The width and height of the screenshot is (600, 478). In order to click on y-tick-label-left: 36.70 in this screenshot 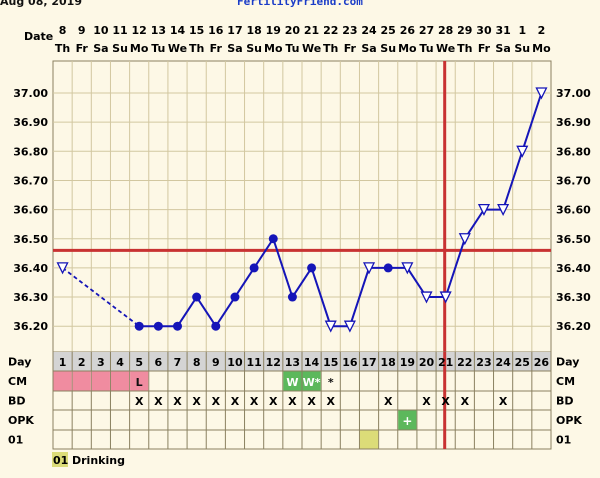, I will do `click(30, 180)`.